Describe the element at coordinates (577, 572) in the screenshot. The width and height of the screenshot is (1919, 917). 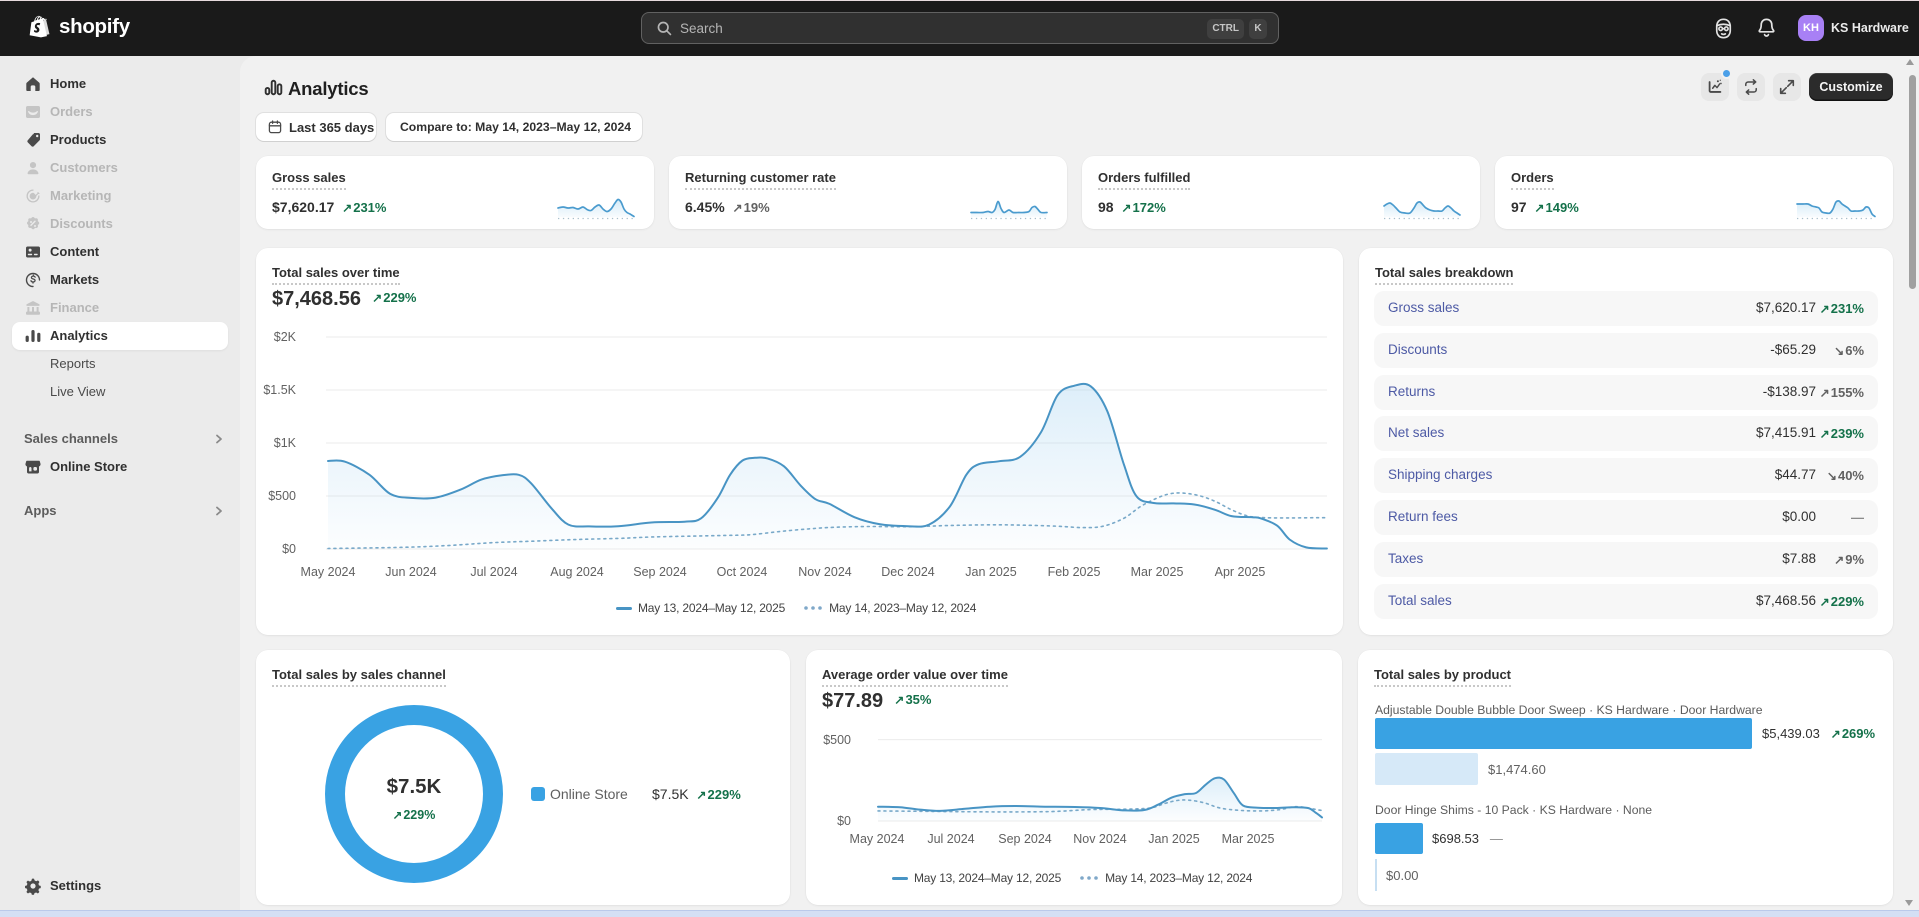
I see `svg-text: Aug 2024` at that location.